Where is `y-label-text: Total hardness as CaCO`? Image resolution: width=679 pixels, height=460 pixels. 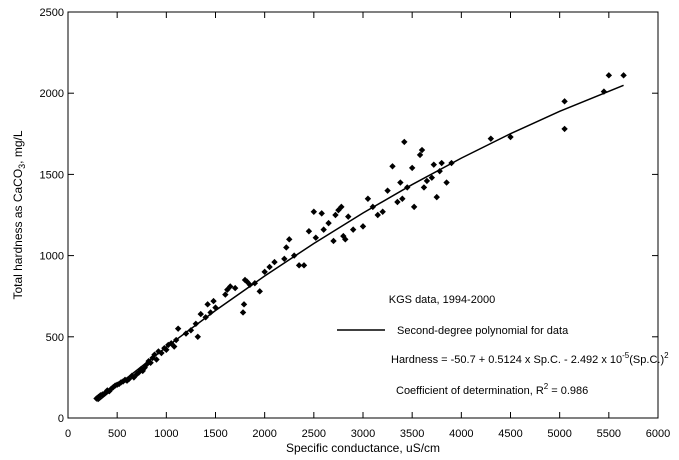
y-label-text: Total hardness as CaCO is located at coordinates (18, 234).